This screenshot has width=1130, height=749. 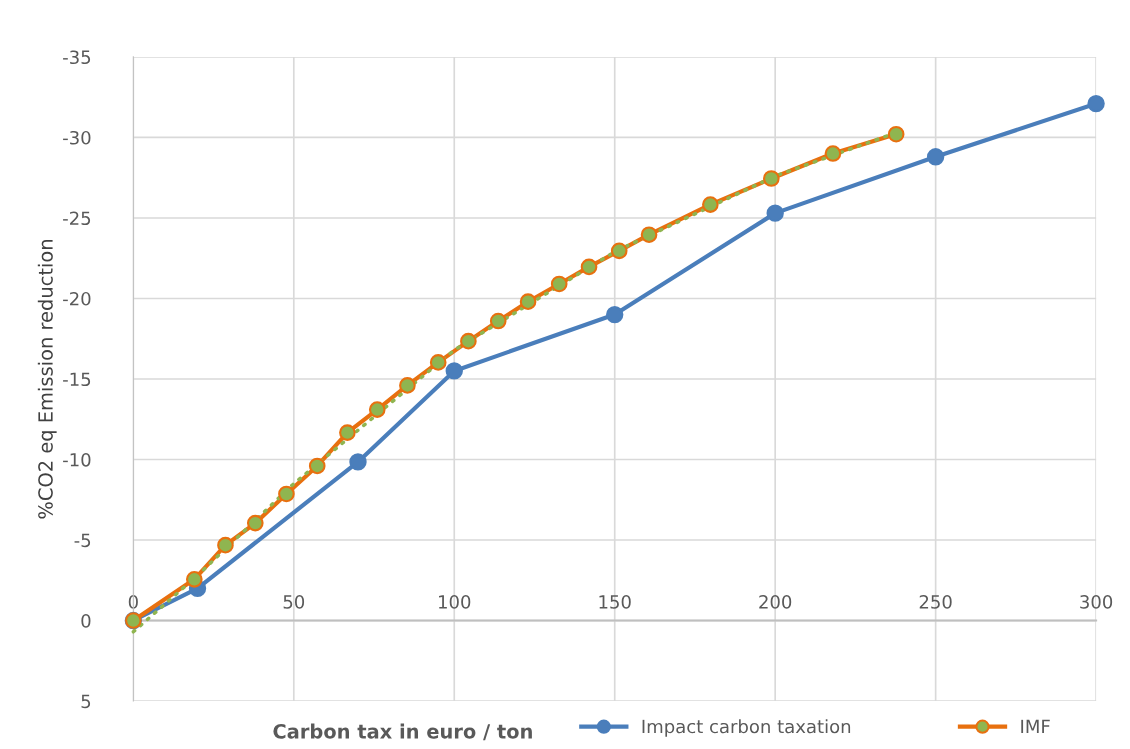 What do you see at coordinates (77, 57) in the screenshot?
I see `y-tick-label: -35` at bounding box center [77, 57].